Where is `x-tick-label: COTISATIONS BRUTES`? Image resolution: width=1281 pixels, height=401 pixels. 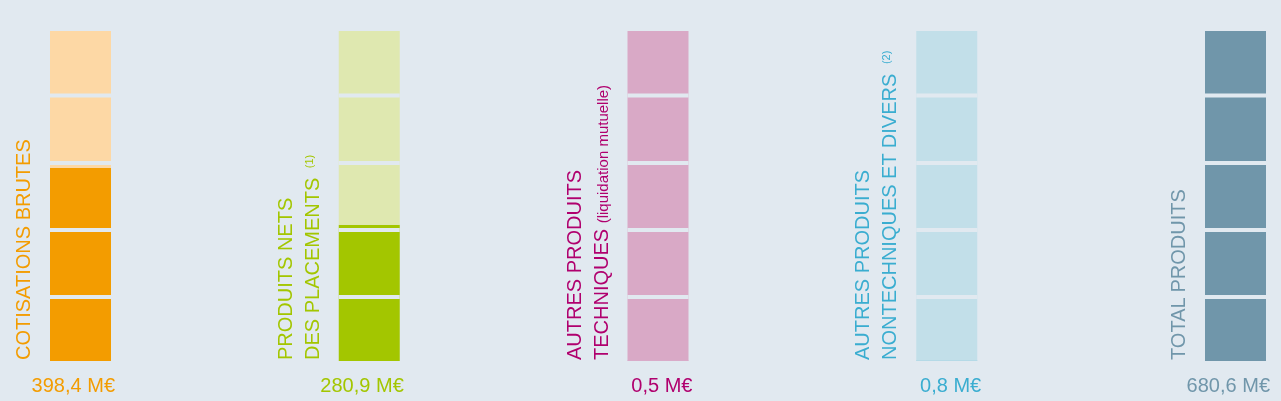 x-tick-label: COTISATIONS BRUTES is located at coordinates (23, 249).